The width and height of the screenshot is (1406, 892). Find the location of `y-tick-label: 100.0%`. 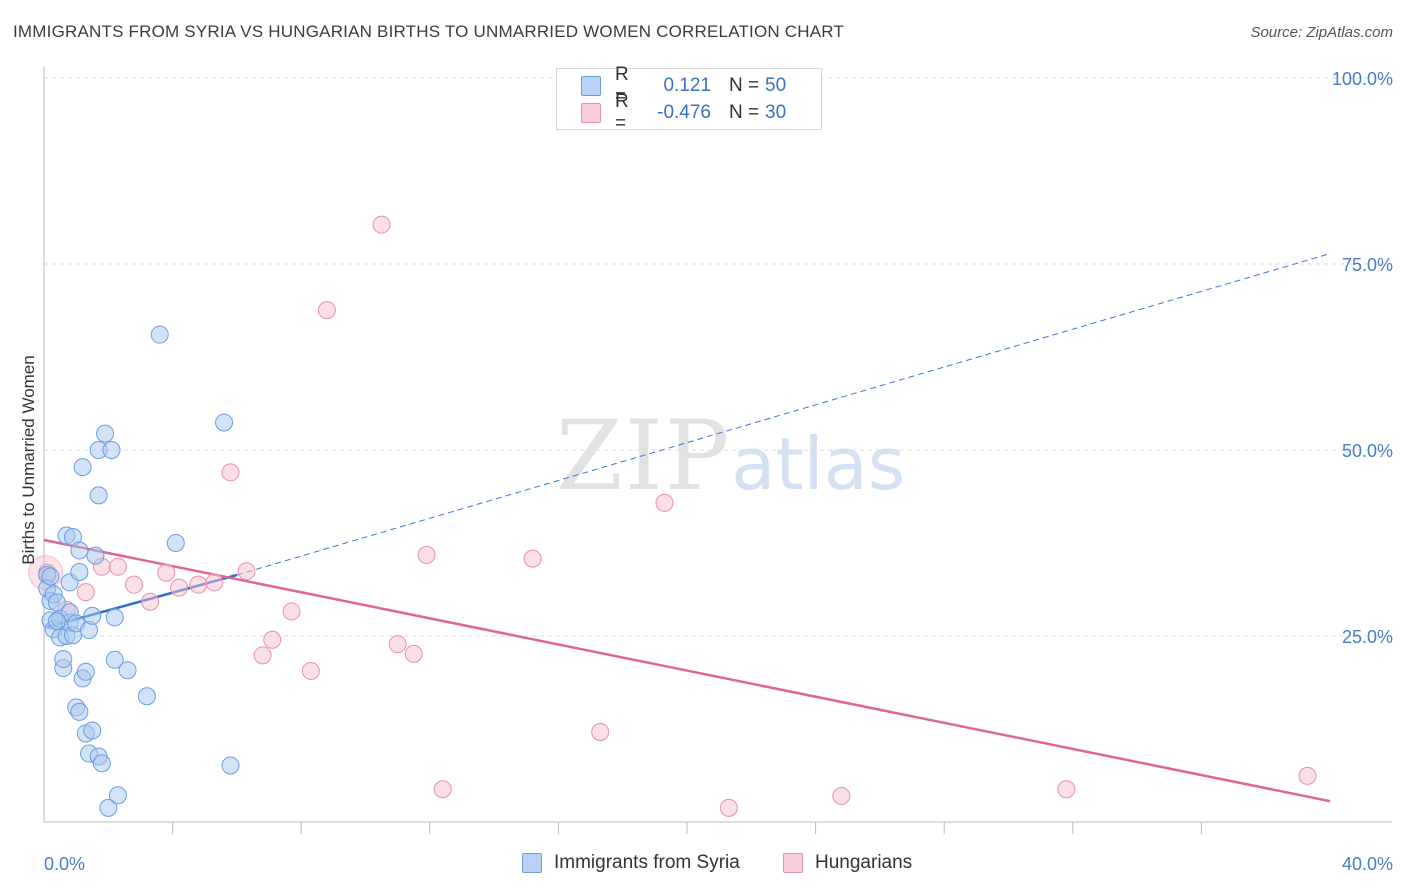

y-tick-label: 100.0% is located at coordinates (1362, 79).